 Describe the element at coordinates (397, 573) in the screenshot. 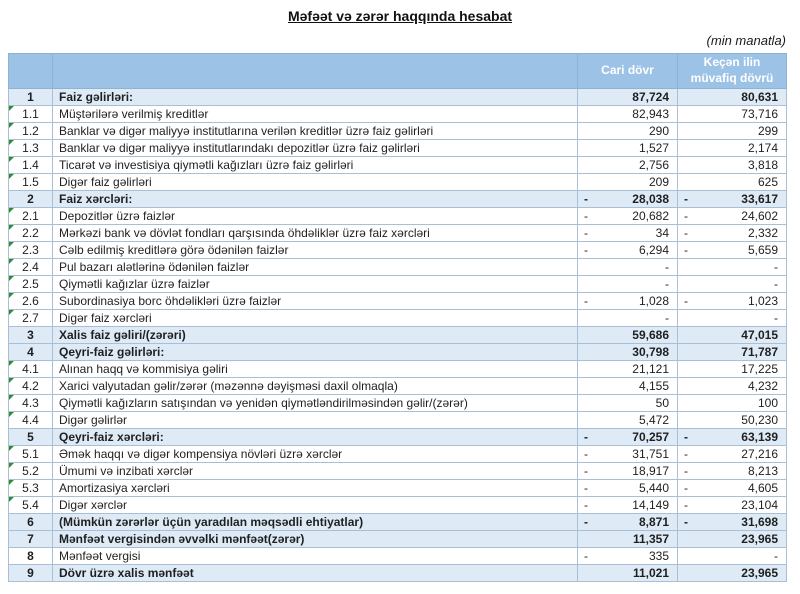

I see `table-row-9: 9 Dövr üzrə xalis mənfəət 11,021 23,965` at that location.